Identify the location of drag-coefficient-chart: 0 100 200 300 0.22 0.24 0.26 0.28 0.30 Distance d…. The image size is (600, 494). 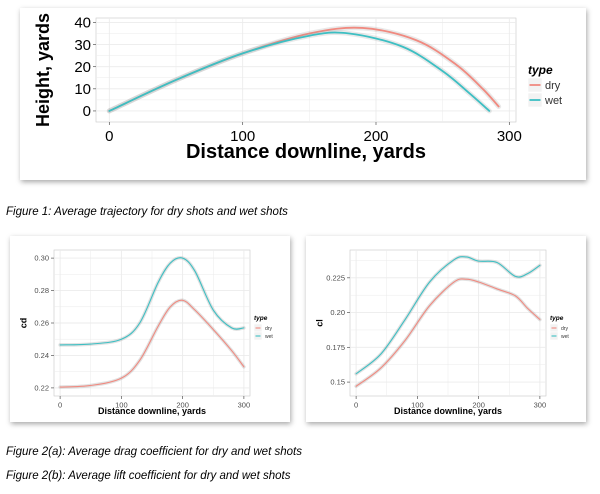
(145, 332).